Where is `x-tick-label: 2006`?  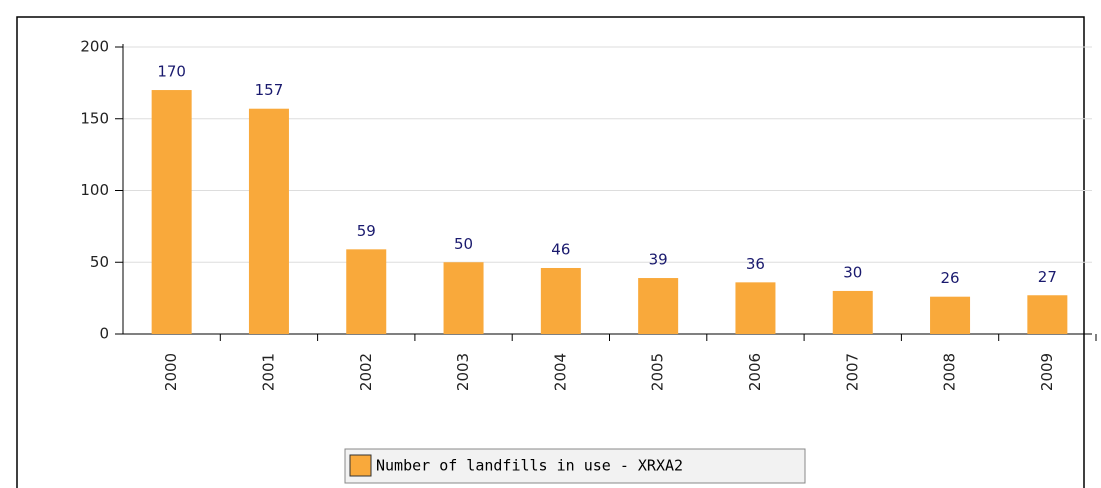 x-tick-label: 2006 is located at coordinates (755, 372).